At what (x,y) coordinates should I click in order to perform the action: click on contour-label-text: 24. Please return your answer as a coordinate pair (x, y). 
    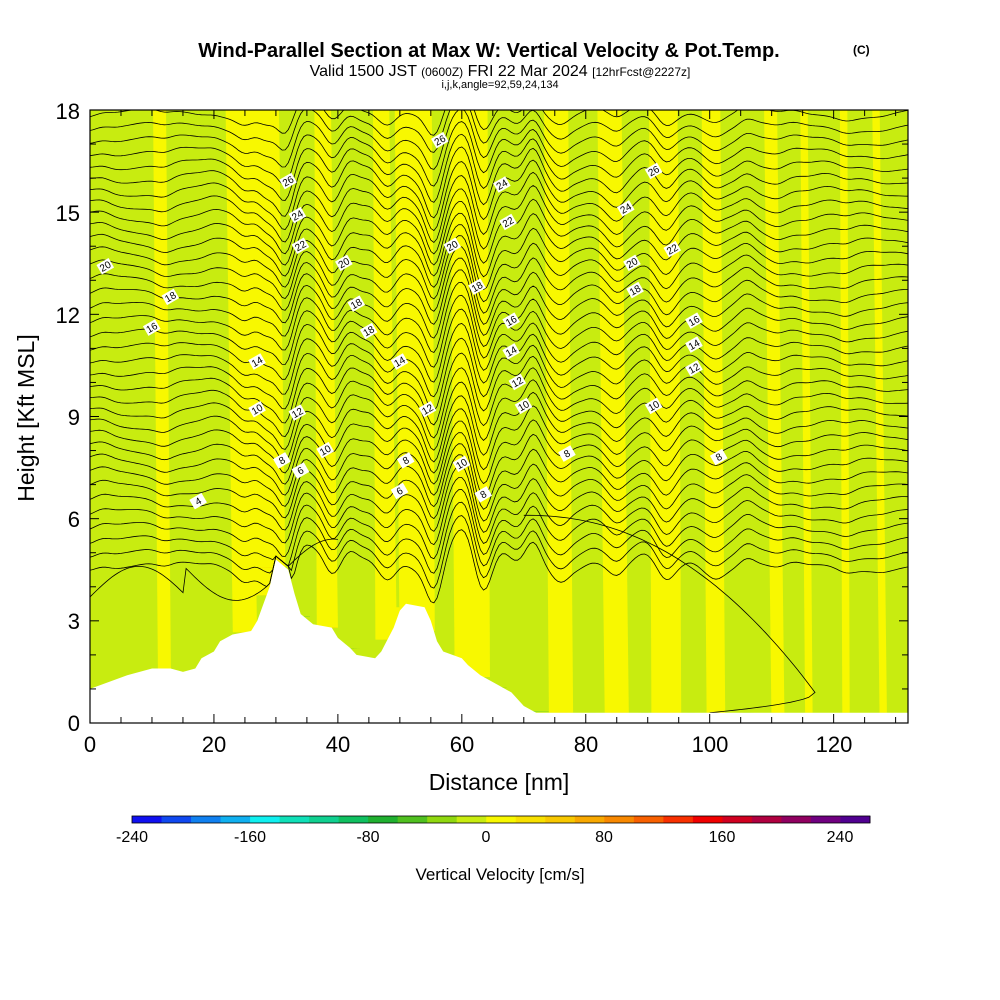
    Looking at the image, I should click on (298, 215).